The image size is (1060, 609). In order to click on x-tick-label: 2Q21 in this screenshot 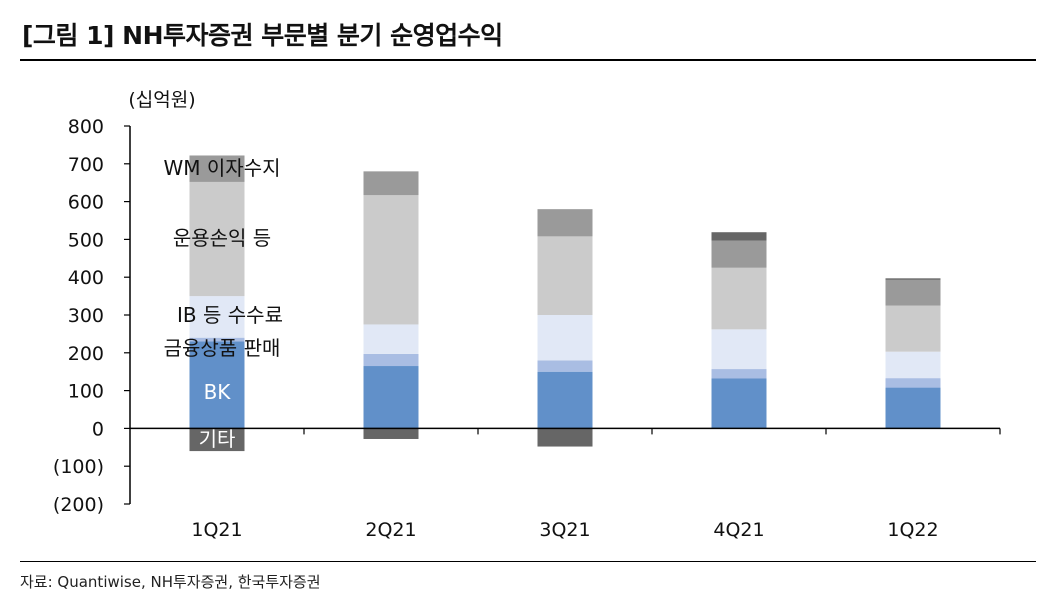, I will do `click(390, 530)`.